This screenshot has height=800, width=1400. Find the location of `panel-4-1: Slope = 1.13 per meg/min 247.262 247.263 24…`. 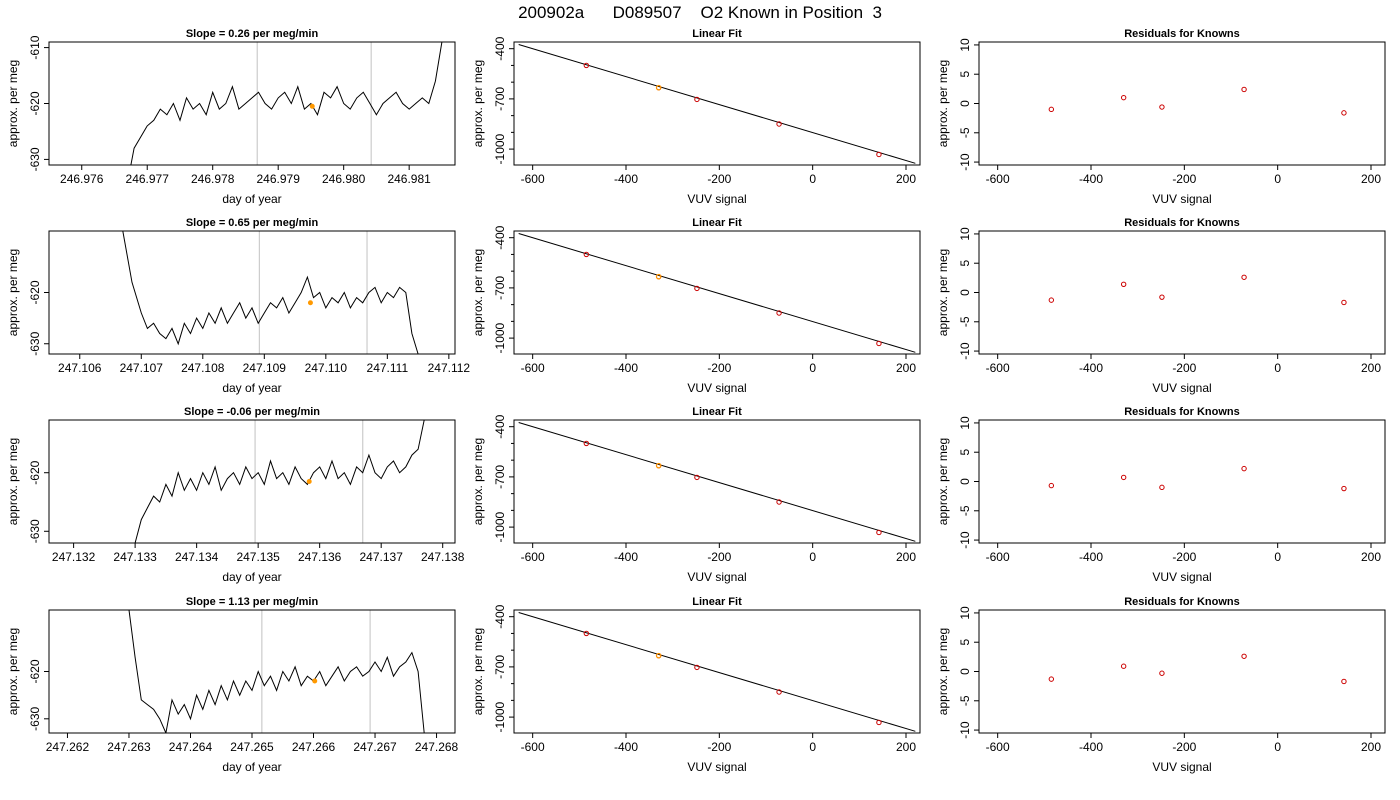

panel-4-1: Slope = 1.13 per meg/min 247.262 247.263 24… is located at coordinates (232, 685).